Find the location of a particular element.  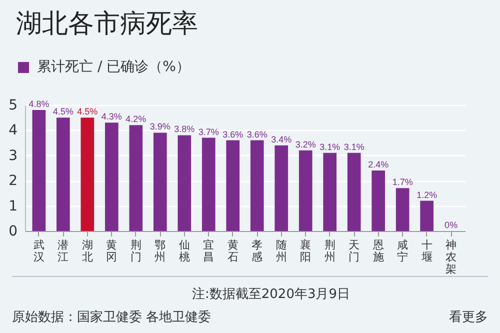

y-tick-label: 3 is located at coordinates (13, 156).